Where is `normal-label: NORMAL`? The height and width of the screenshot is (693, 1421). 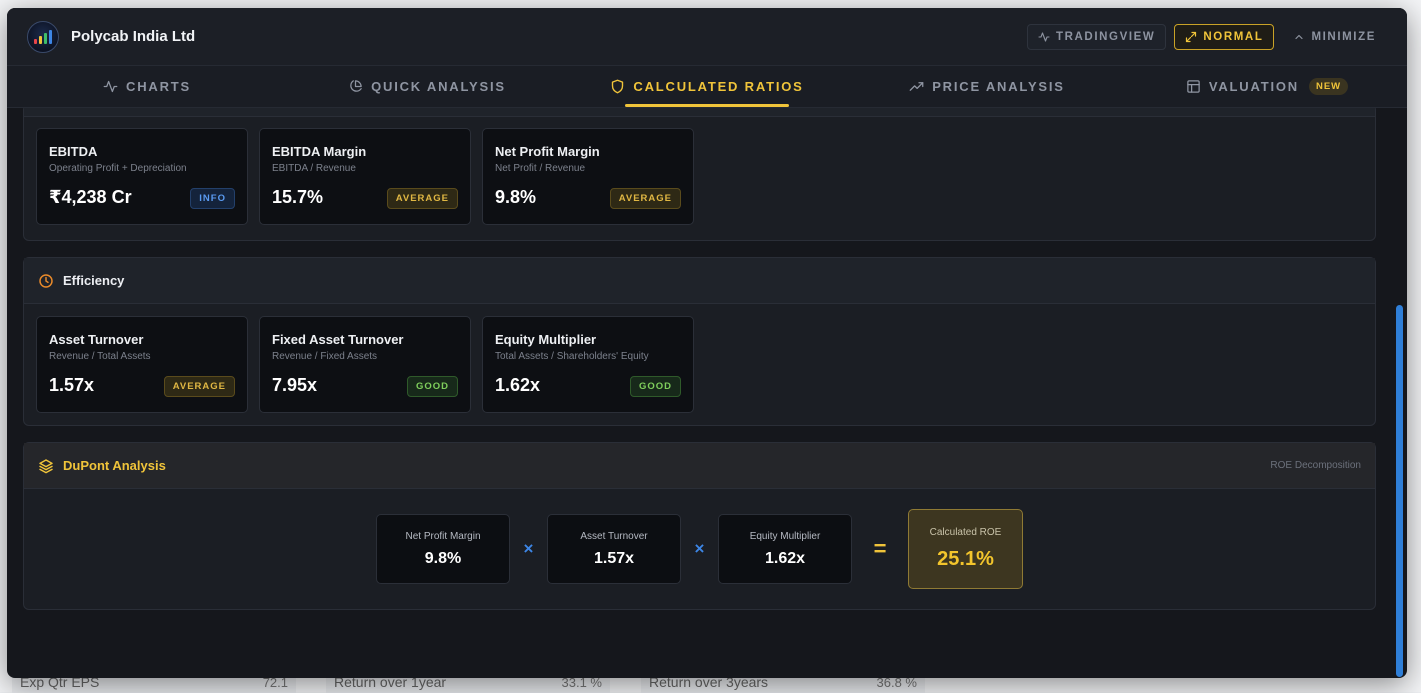 normal-label: NORMAL is located at coordinates (1233, 36).